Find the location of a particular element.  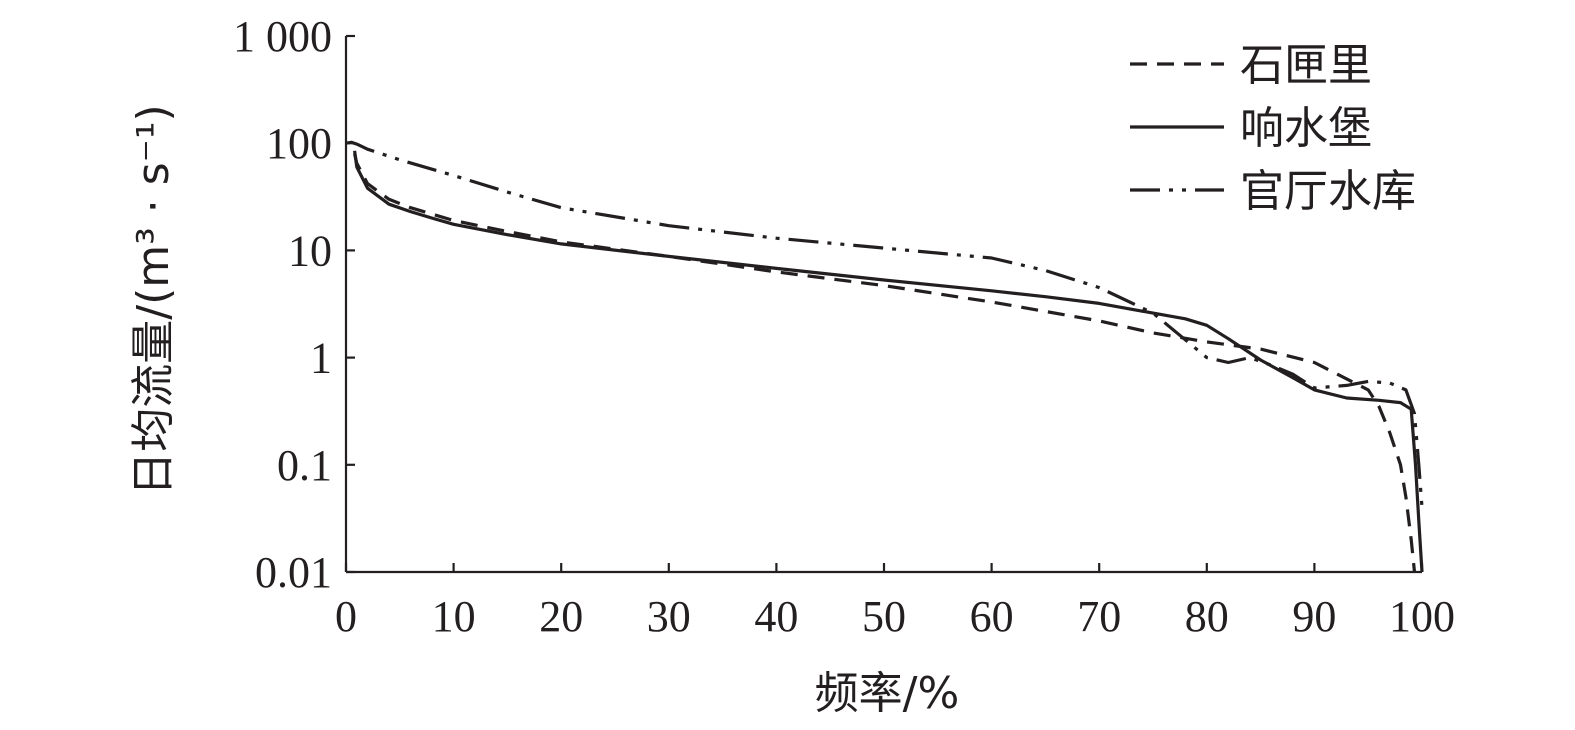

x-tick-label: 70 is located at coordinates (1099, 616).